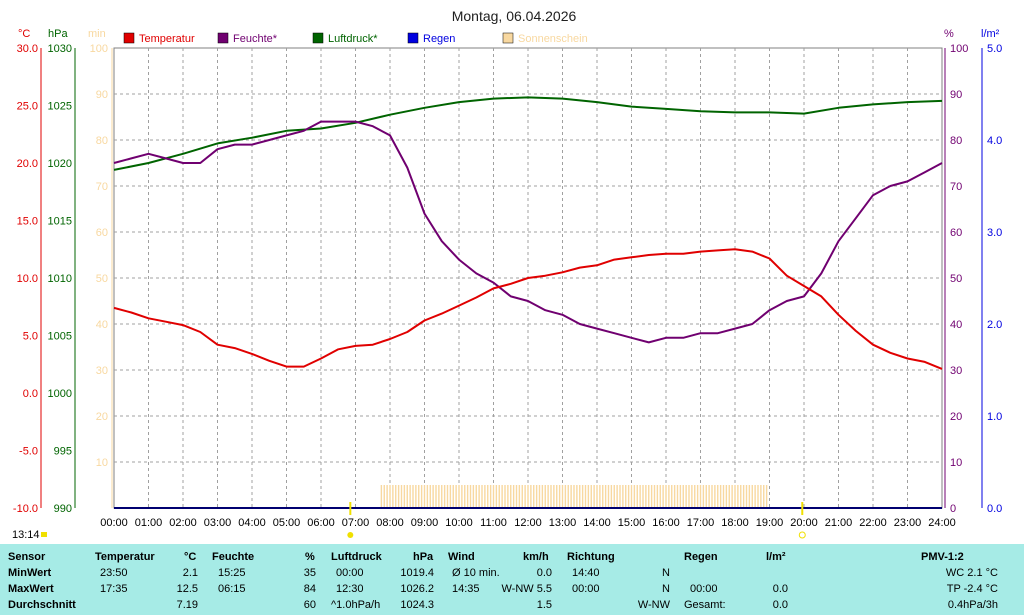  Describe the element at coordinates (804, 523) in the screenshot. I see `x-tick-label: 20:00` at that location.